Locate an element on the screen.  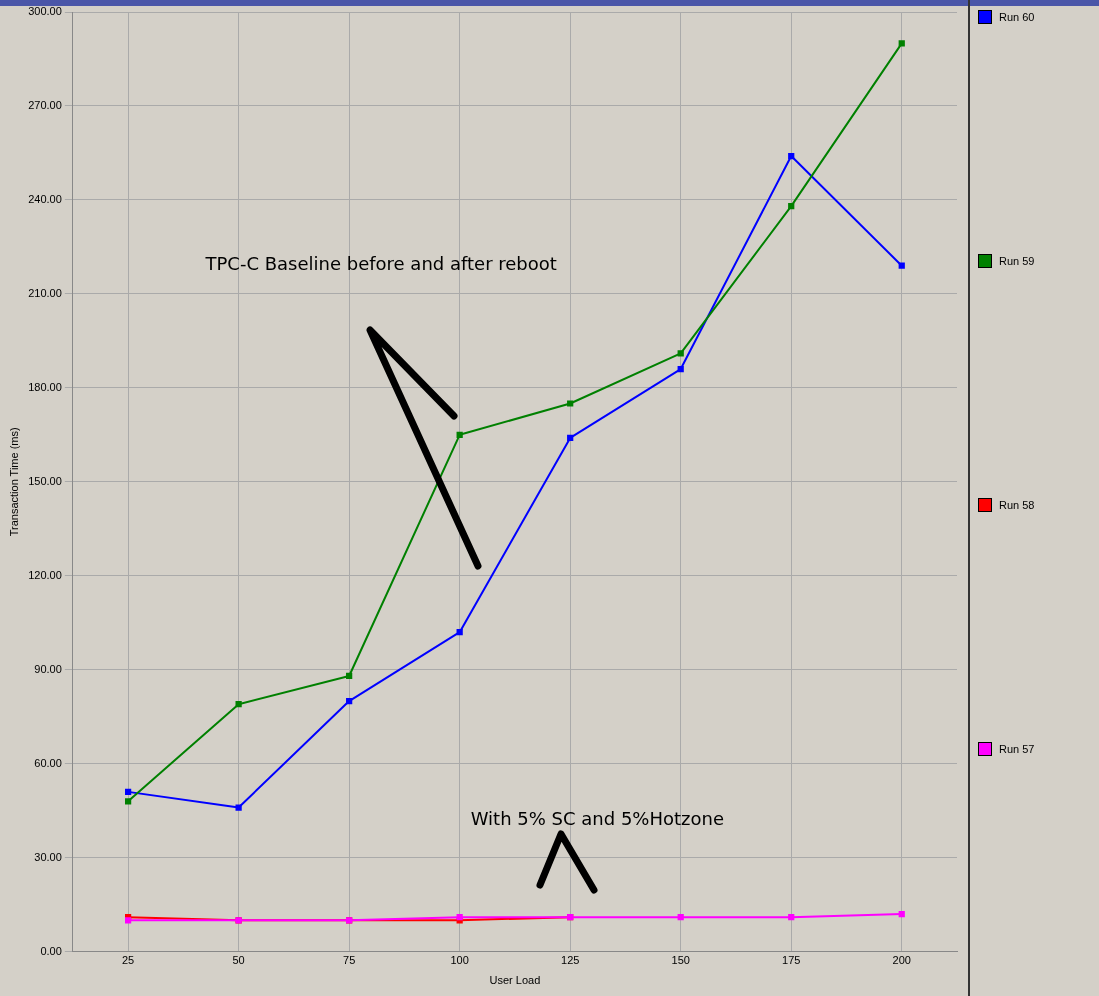
y-tick-label: 240.00 is located at coordinates (45, 198).